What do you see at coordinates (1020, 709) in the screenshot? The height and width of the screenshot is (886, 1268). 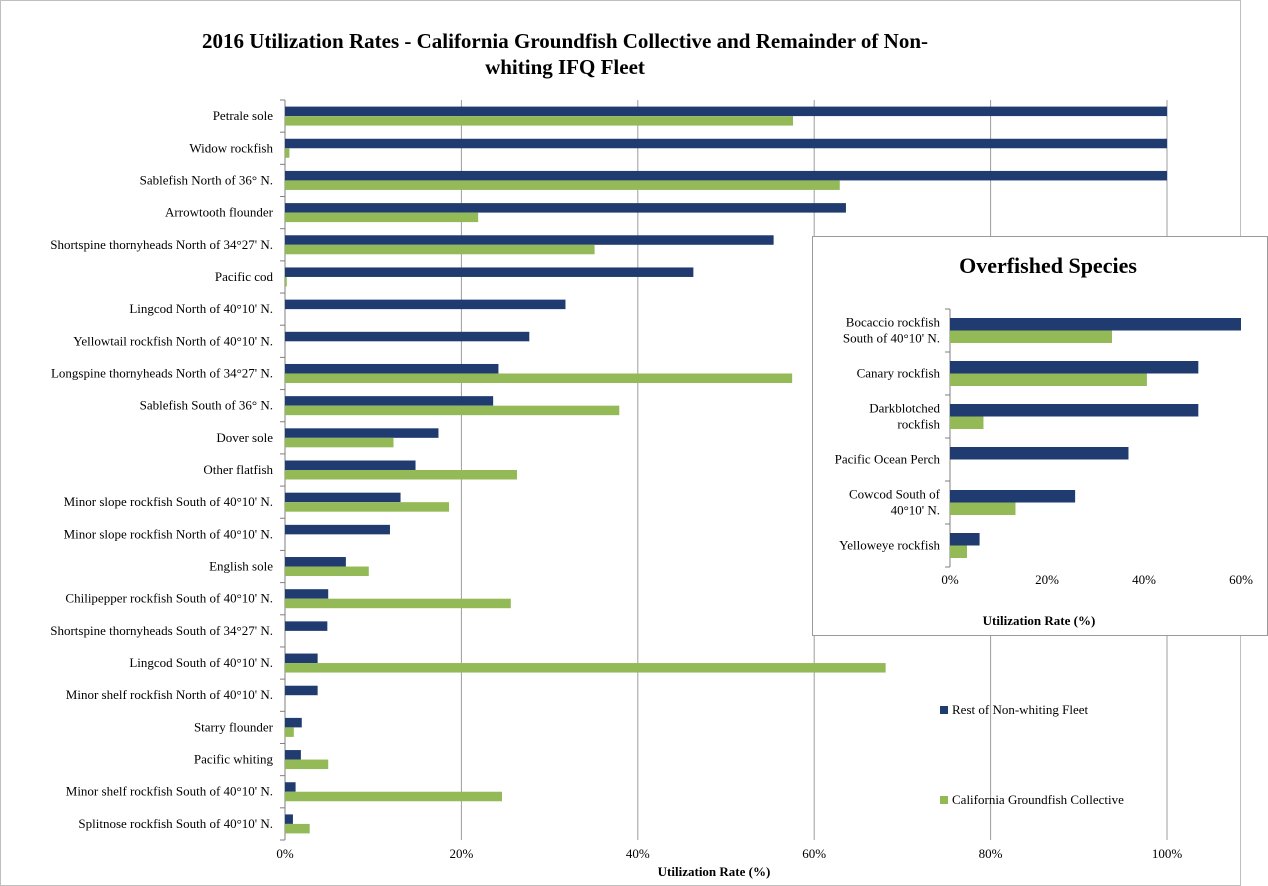 I see `legend-label-rest: Rest of Non-whiting Fleet` at bounding box center [1020, 709].